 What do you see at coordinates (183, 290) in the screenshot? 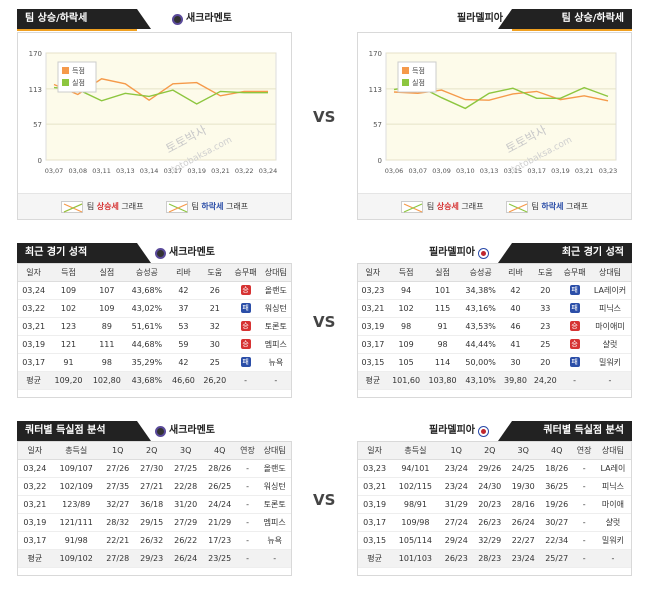
I see `table-cell: 42` at bounding box center [183, 290].